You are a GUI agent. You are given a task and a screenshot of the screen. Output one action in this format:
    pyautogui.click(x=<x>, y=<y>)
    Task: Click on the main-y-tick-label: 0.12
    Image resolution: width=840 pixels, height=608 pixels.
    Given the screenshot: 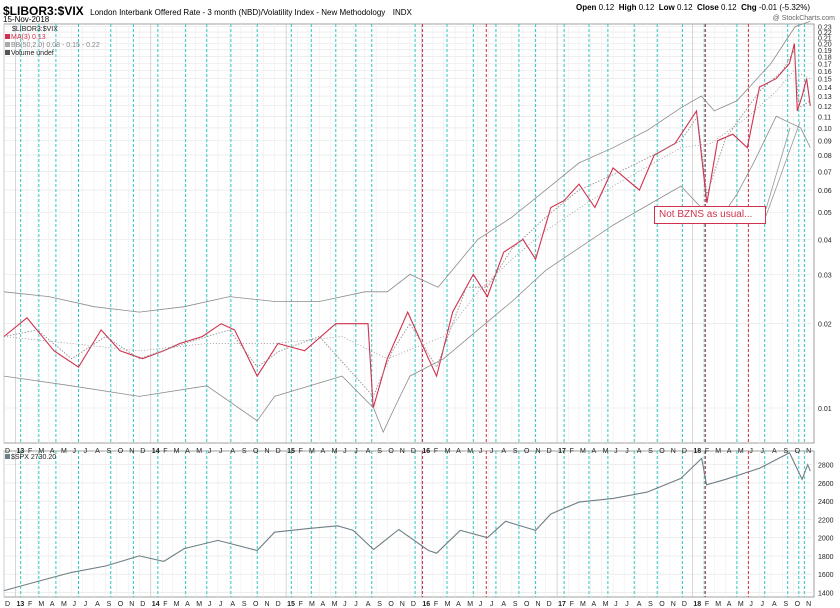 What is the action you would take?
    pyautogui.click(x=825, y=107)
    